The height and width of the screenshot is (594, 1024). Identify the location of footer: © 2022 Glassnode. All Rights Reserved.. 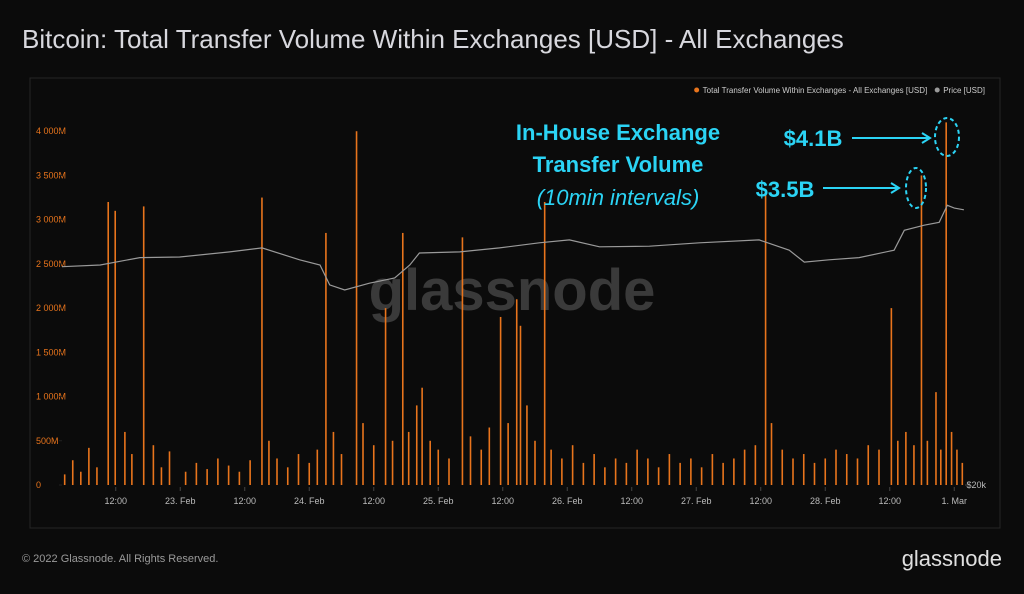
(120, 559).